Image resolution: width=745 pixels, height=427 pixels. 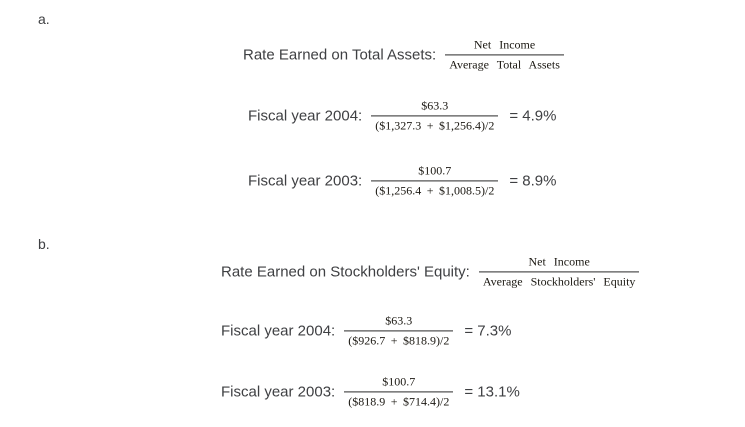 I want to click on calc-result: = 4.9%, so click(x=533, y=116).